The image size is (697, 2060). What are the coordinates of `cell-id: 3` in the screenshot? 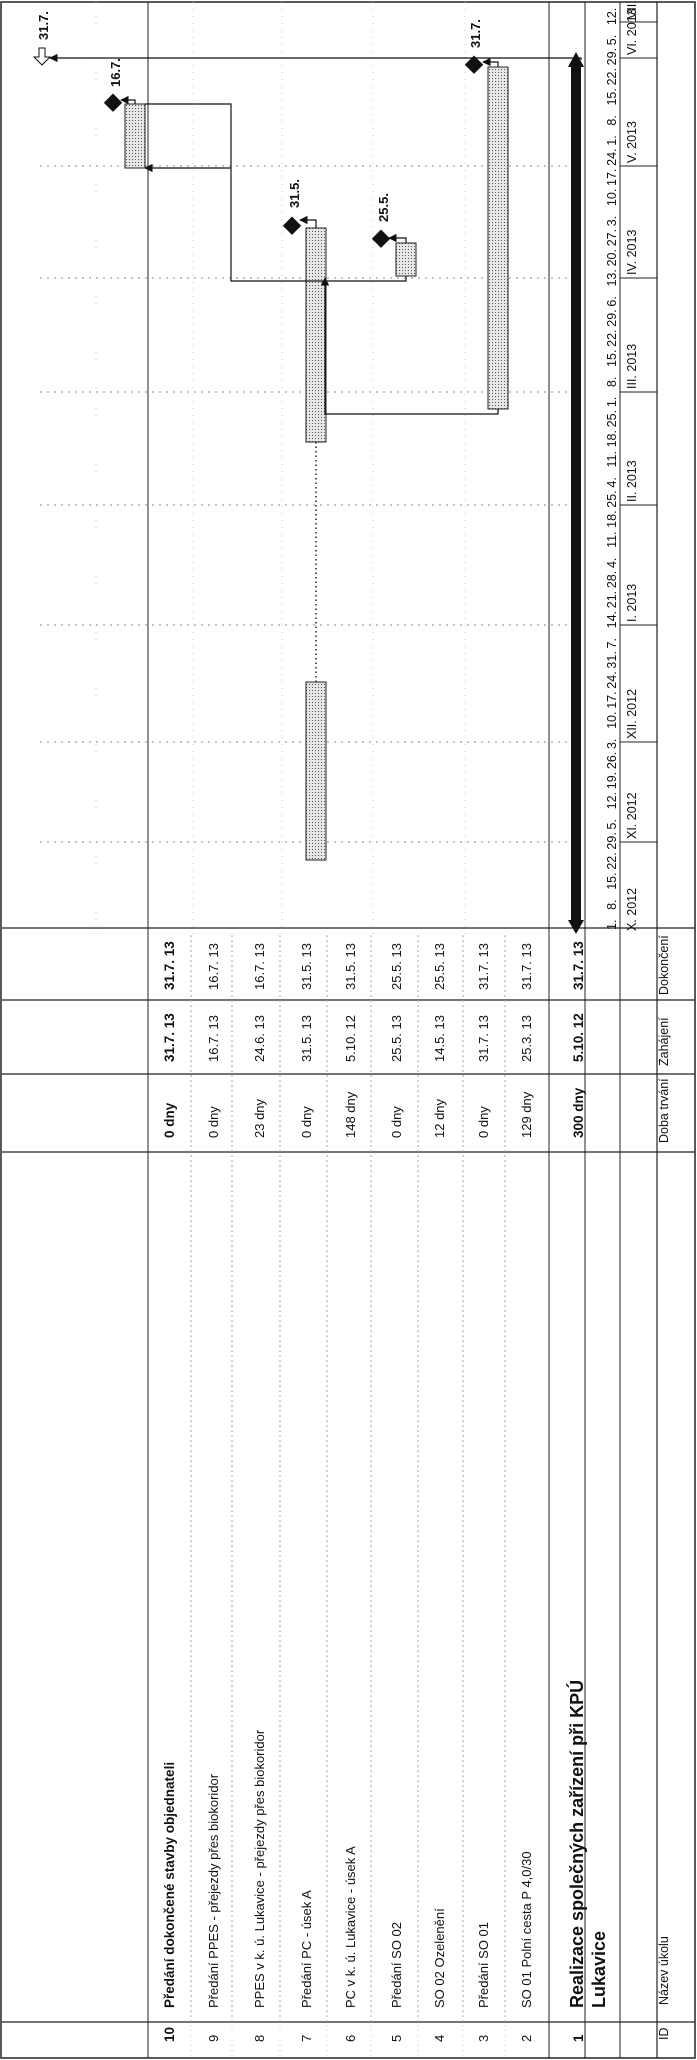 It's located at (483, 2038).